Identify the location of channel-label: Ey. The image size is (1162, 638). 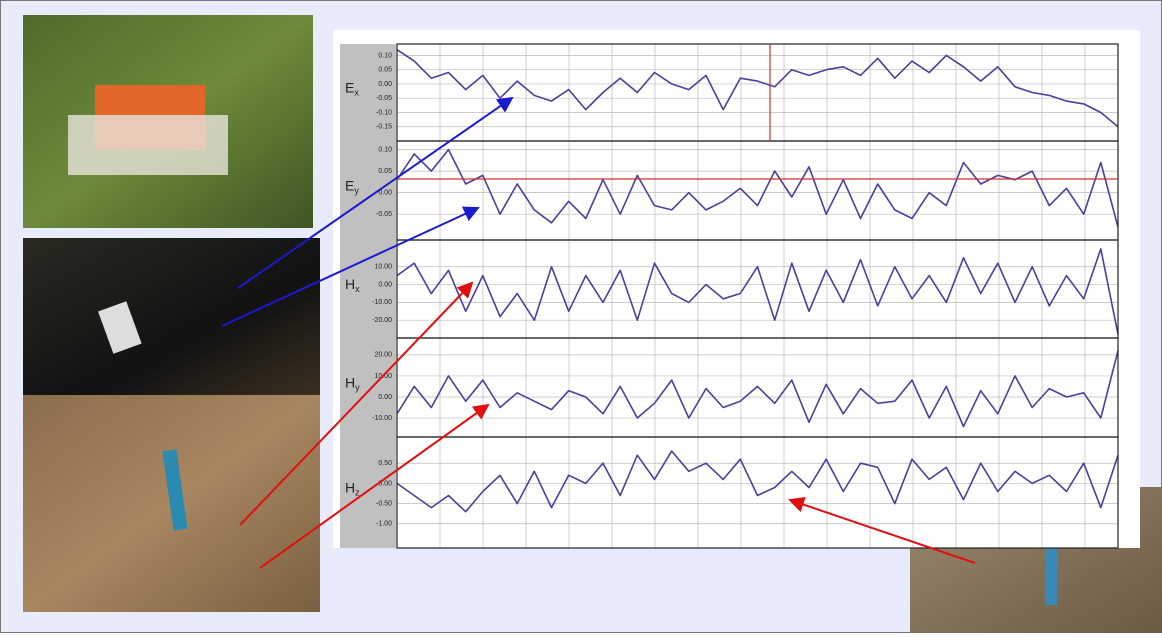
(352, 186).